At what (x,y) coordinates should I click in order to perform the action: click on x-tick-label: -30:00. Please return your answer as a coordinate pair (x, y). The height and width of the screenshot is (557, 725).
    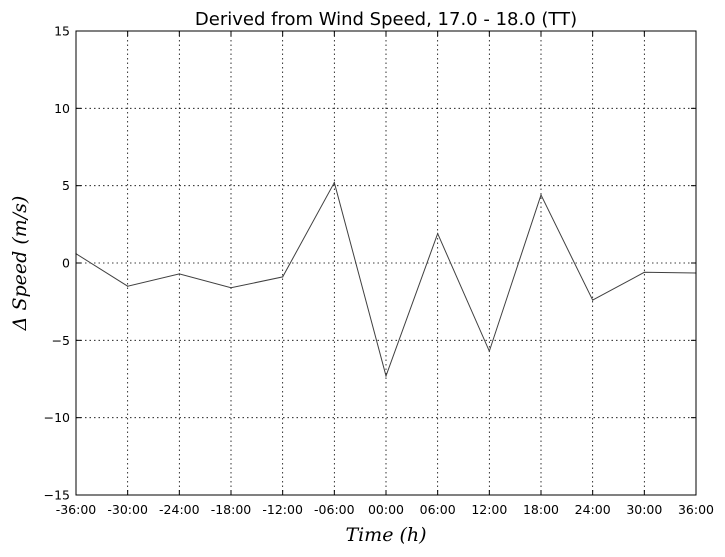
    Looking at the image, I should click on (127, 509).